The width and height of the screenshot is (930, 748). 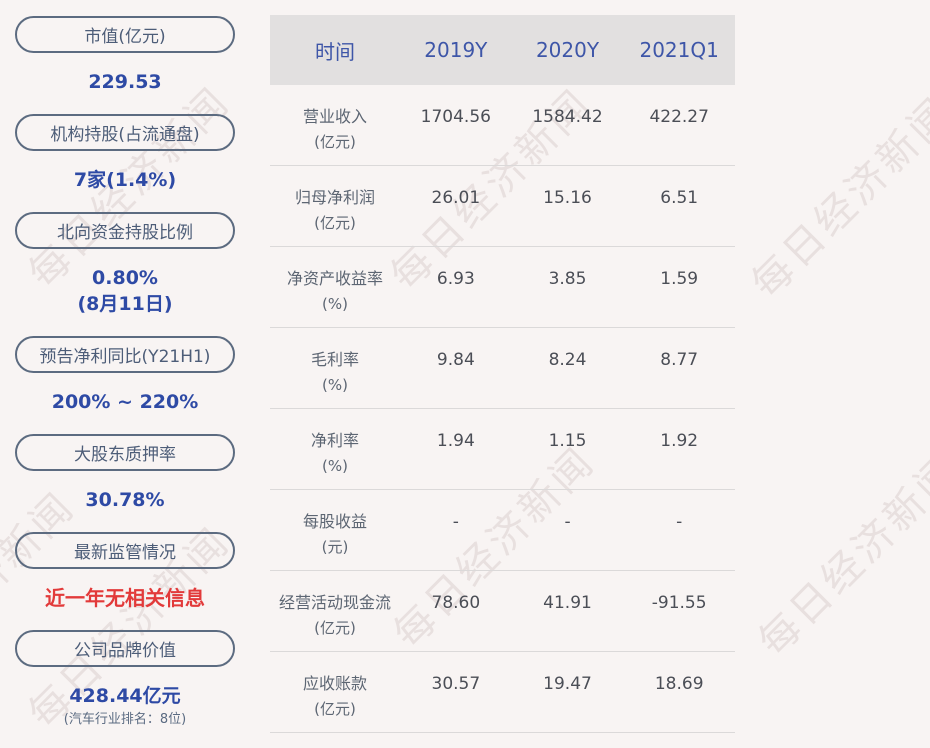 I want to click on row-label: 每股收益 (元), so click(x=335, y=535).